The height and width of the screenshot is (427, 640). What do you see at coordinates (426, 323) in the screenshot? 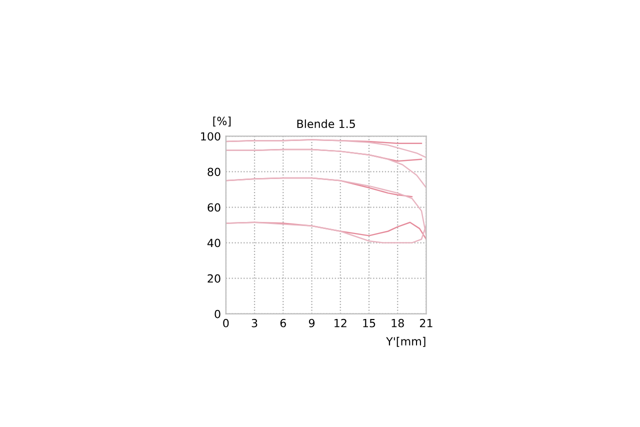
I see `x-tick-label: 21` at bounding box center [426, 323].